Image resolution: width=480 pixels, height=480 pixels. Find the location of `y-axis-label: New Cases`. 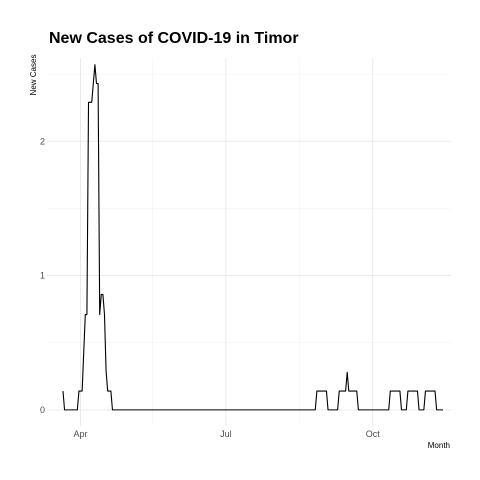

y-axis-label: New Cases is located at coordinates (33, 75).